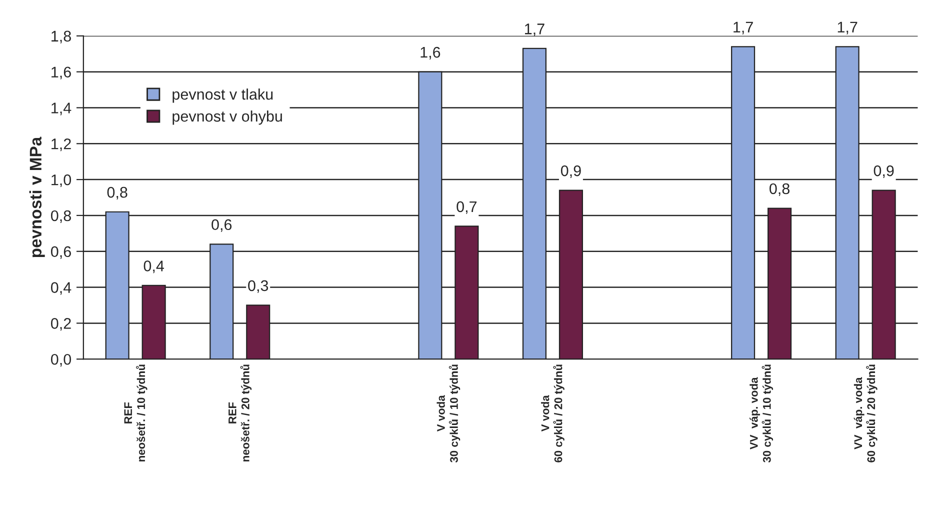 This screenshot has width=927, height=513. I want to click on y-tick-label: 1,0, so click(62, 181).